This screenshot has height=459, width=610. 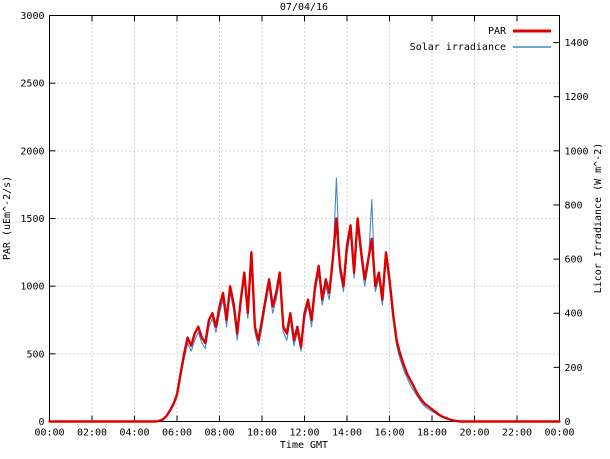 What do you see at coordinates (262, 433) in the screenshot?
I see `svg-text: 10:00` at bounding box center [262, 433].